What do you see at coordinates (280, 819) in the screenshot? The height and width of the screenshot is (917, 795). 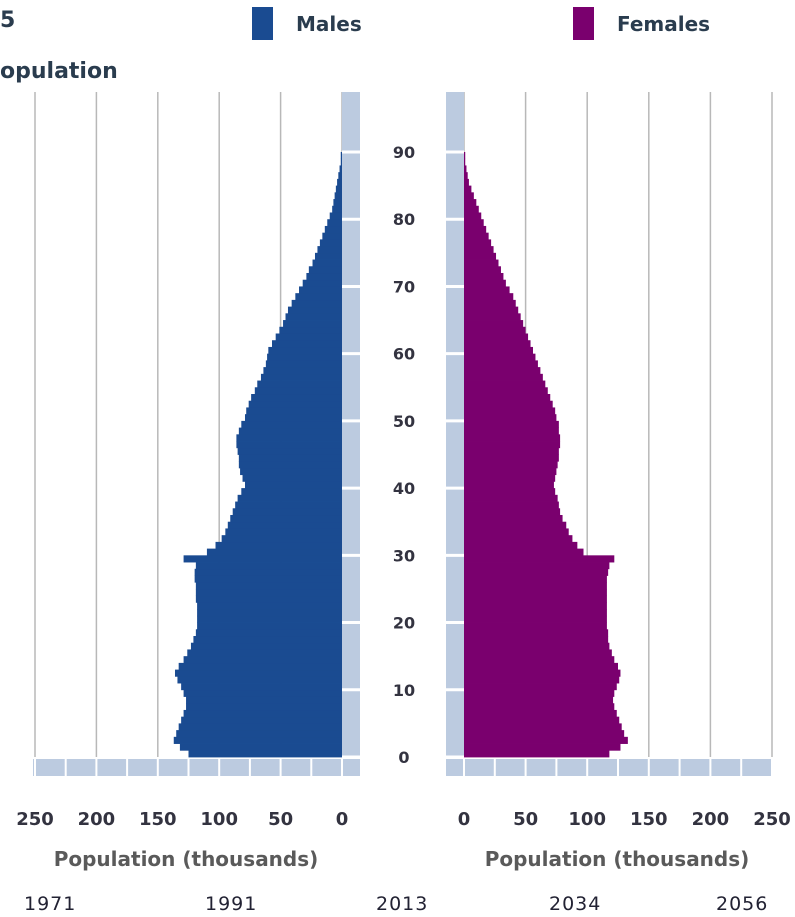 I see `x-tick-left: 50` at bounding box center [280, 819].